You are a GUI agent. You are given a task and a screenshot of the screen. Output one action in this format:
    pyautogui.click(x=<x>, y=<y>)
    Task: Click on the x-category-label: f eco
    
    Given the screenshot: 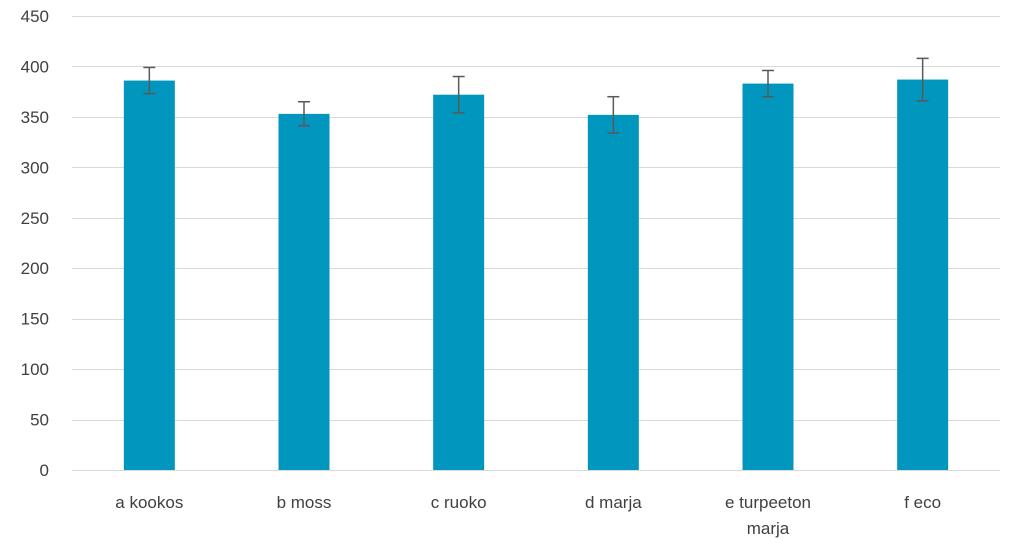 What is the action you would take?
    pyautogui.click(x=922, y=502)
    